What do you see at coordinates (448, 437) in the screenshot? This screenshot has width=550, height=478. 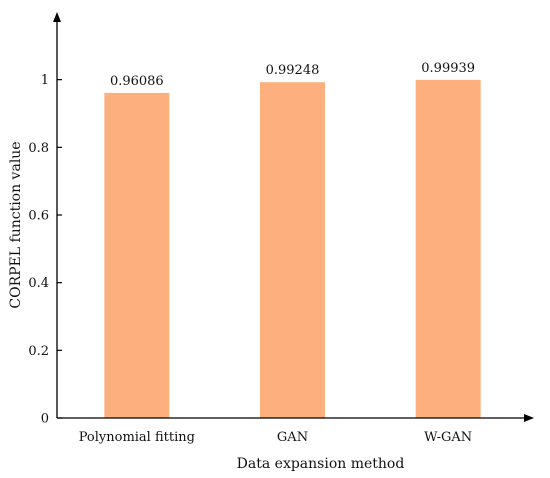 I see `x-tick-label: W-GAN` at bounding box center [448, 437].